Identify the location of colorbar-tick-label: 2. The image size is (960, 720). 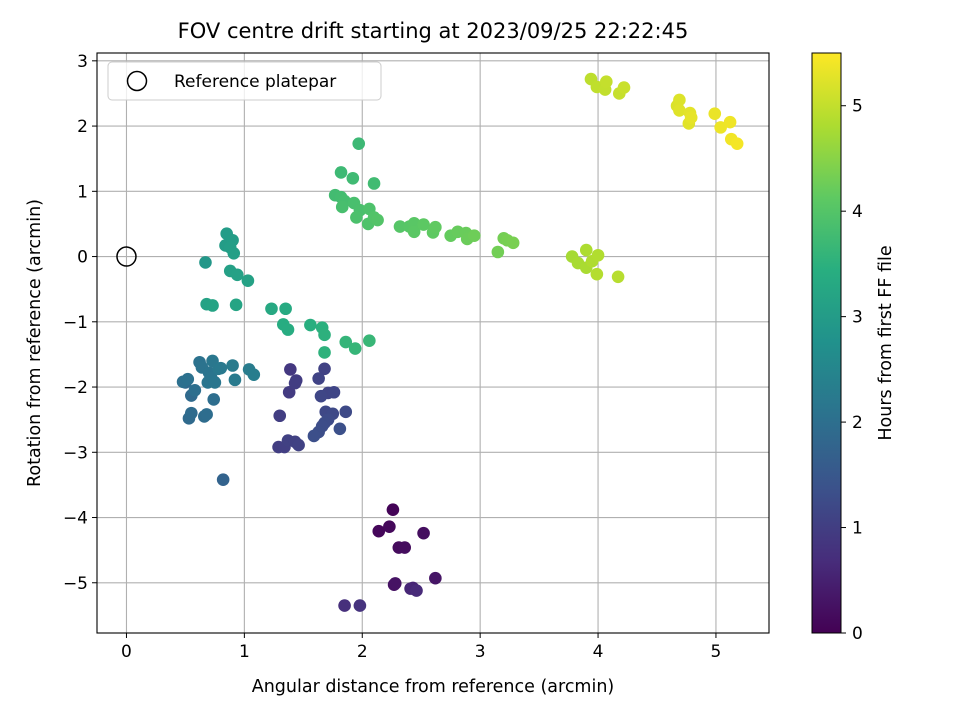
(857, 423).